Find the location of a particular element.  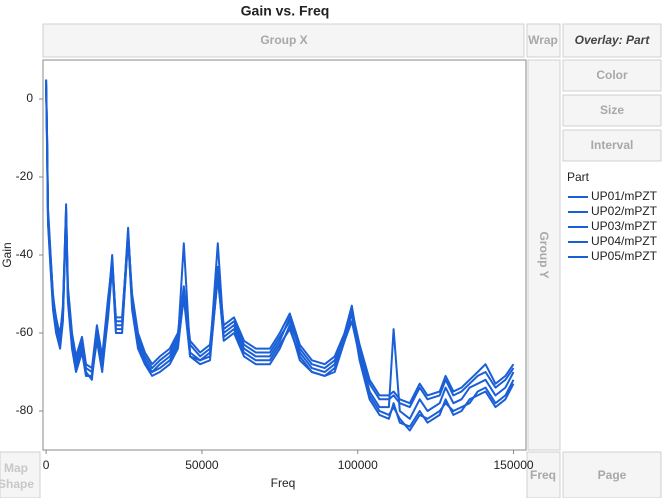

wrap-label: Wrap is located at coordinates (543, 40).